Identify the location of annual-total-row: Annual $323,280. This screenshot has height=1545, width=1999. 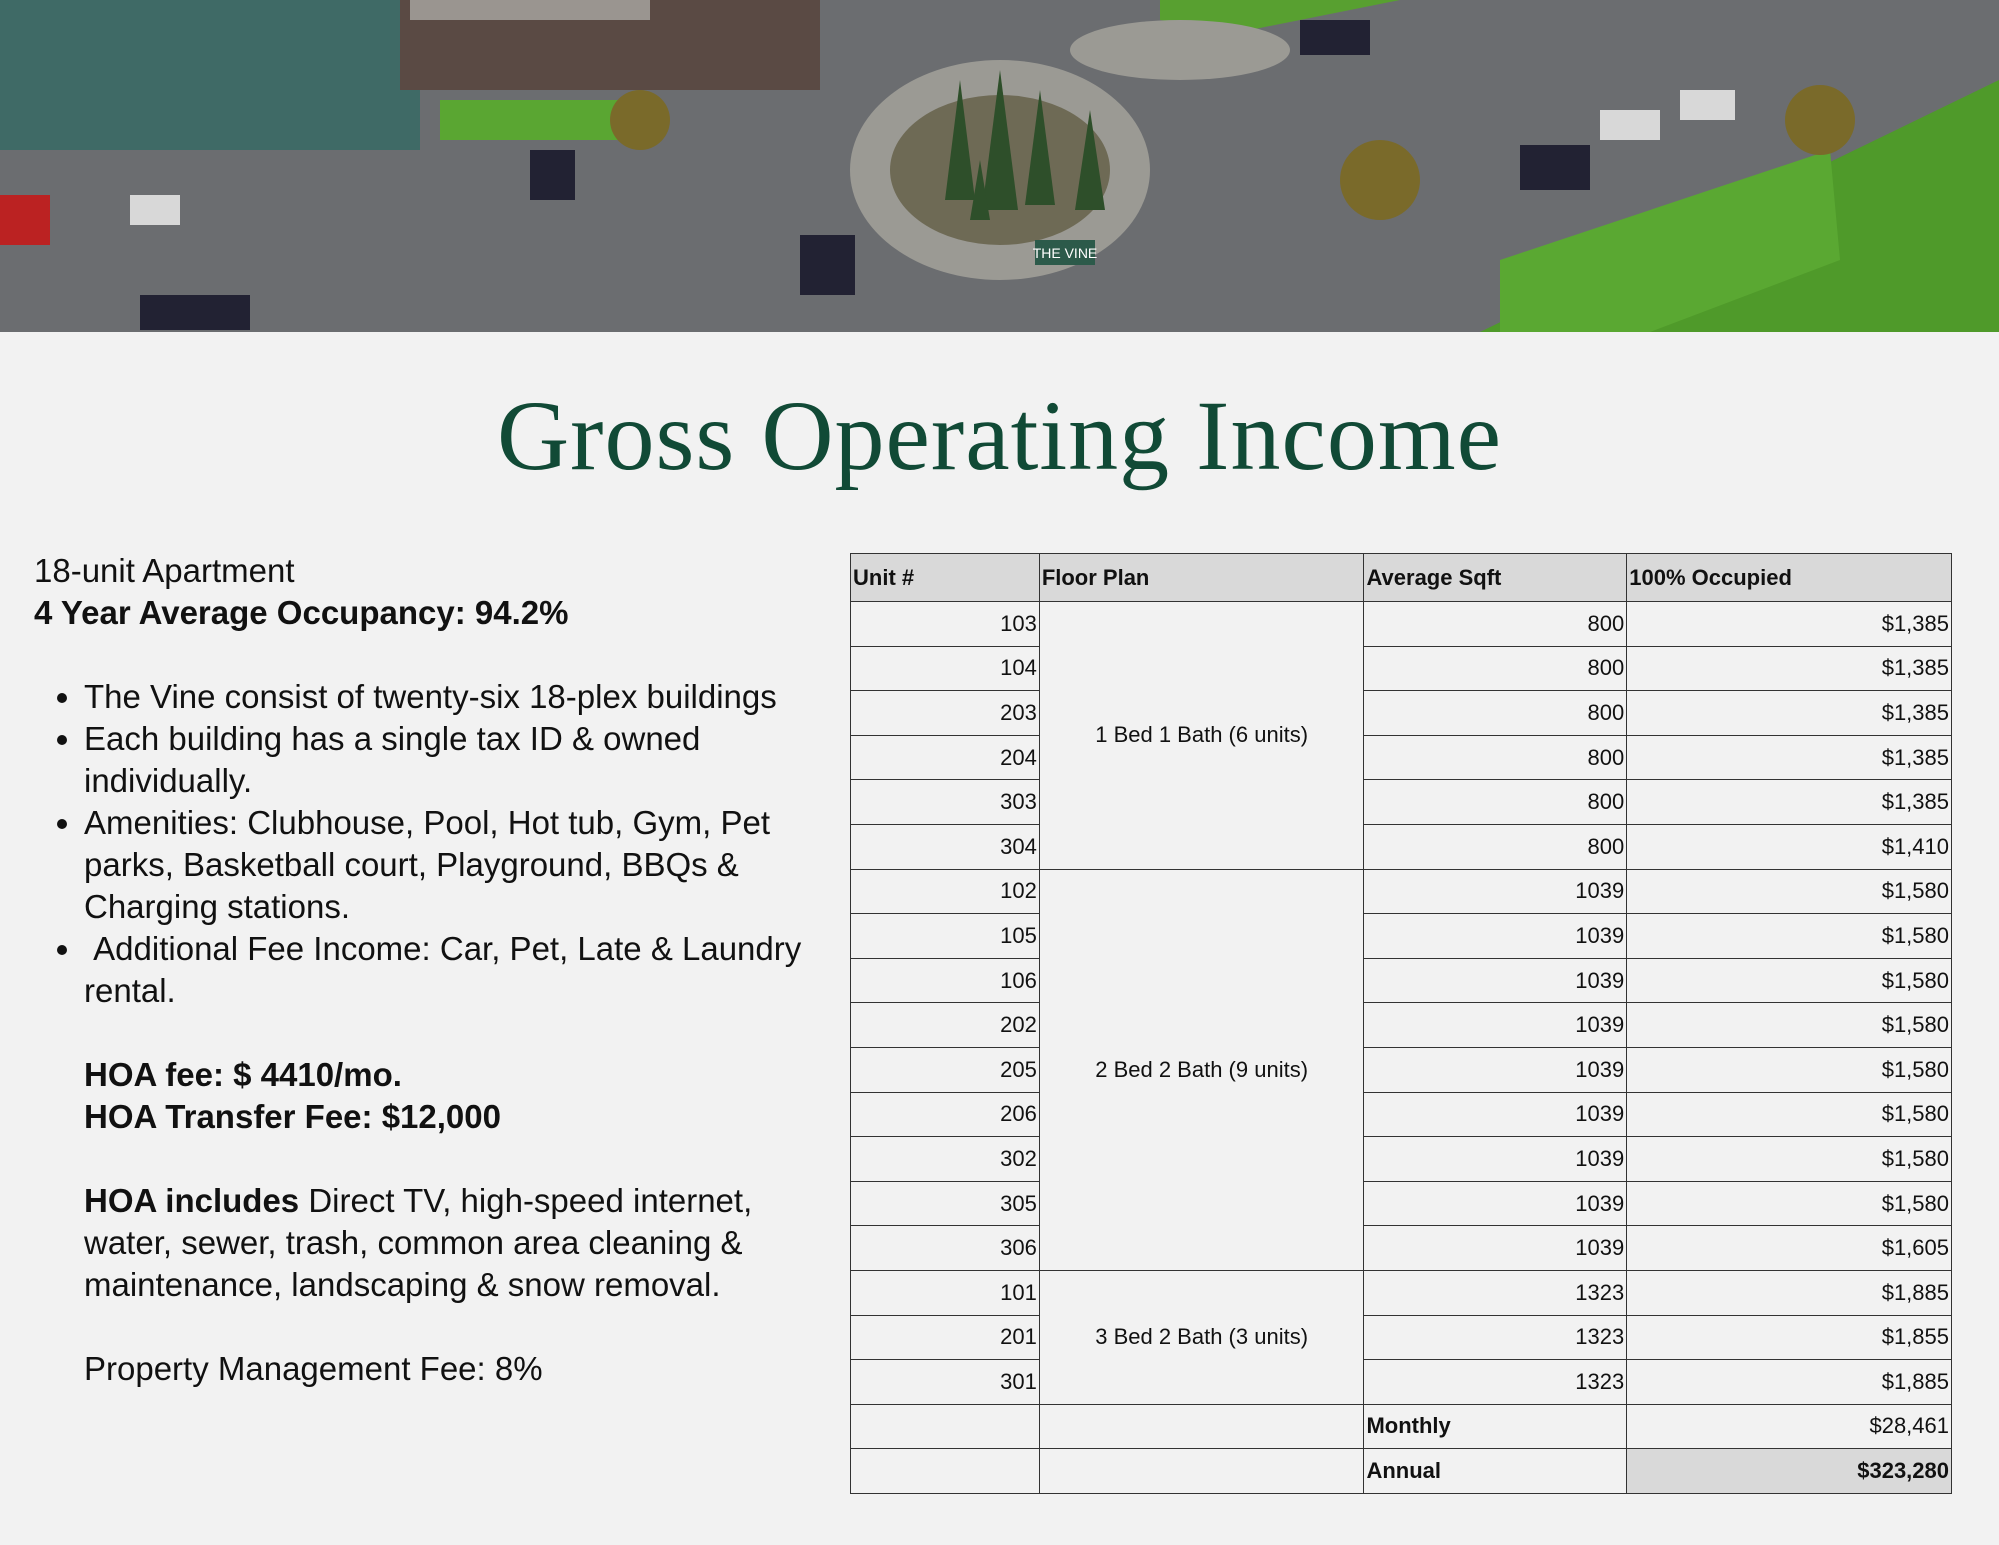
(1401, 1471).